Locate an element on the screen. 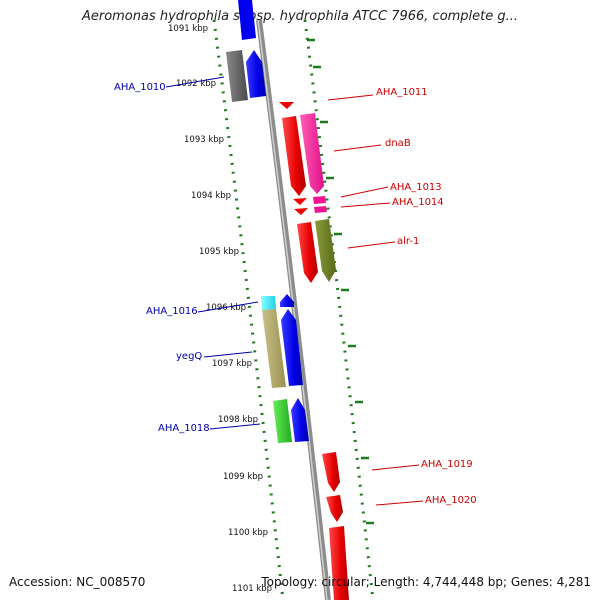 Image resolution: width=600 pixels, height=600 pixels. gene-label: alr-1 is located at coordinates (408, 241).